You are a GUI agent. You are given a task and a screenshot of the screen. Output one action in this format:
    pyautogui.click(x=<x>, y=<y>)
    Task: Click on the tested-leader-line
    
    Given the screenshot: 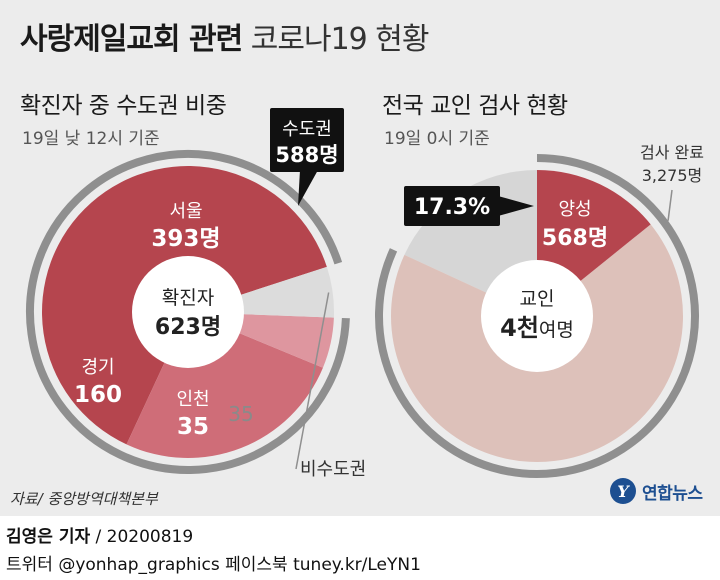 What is the action you would take?
    pyautogui.click(x=670, y=205)
    